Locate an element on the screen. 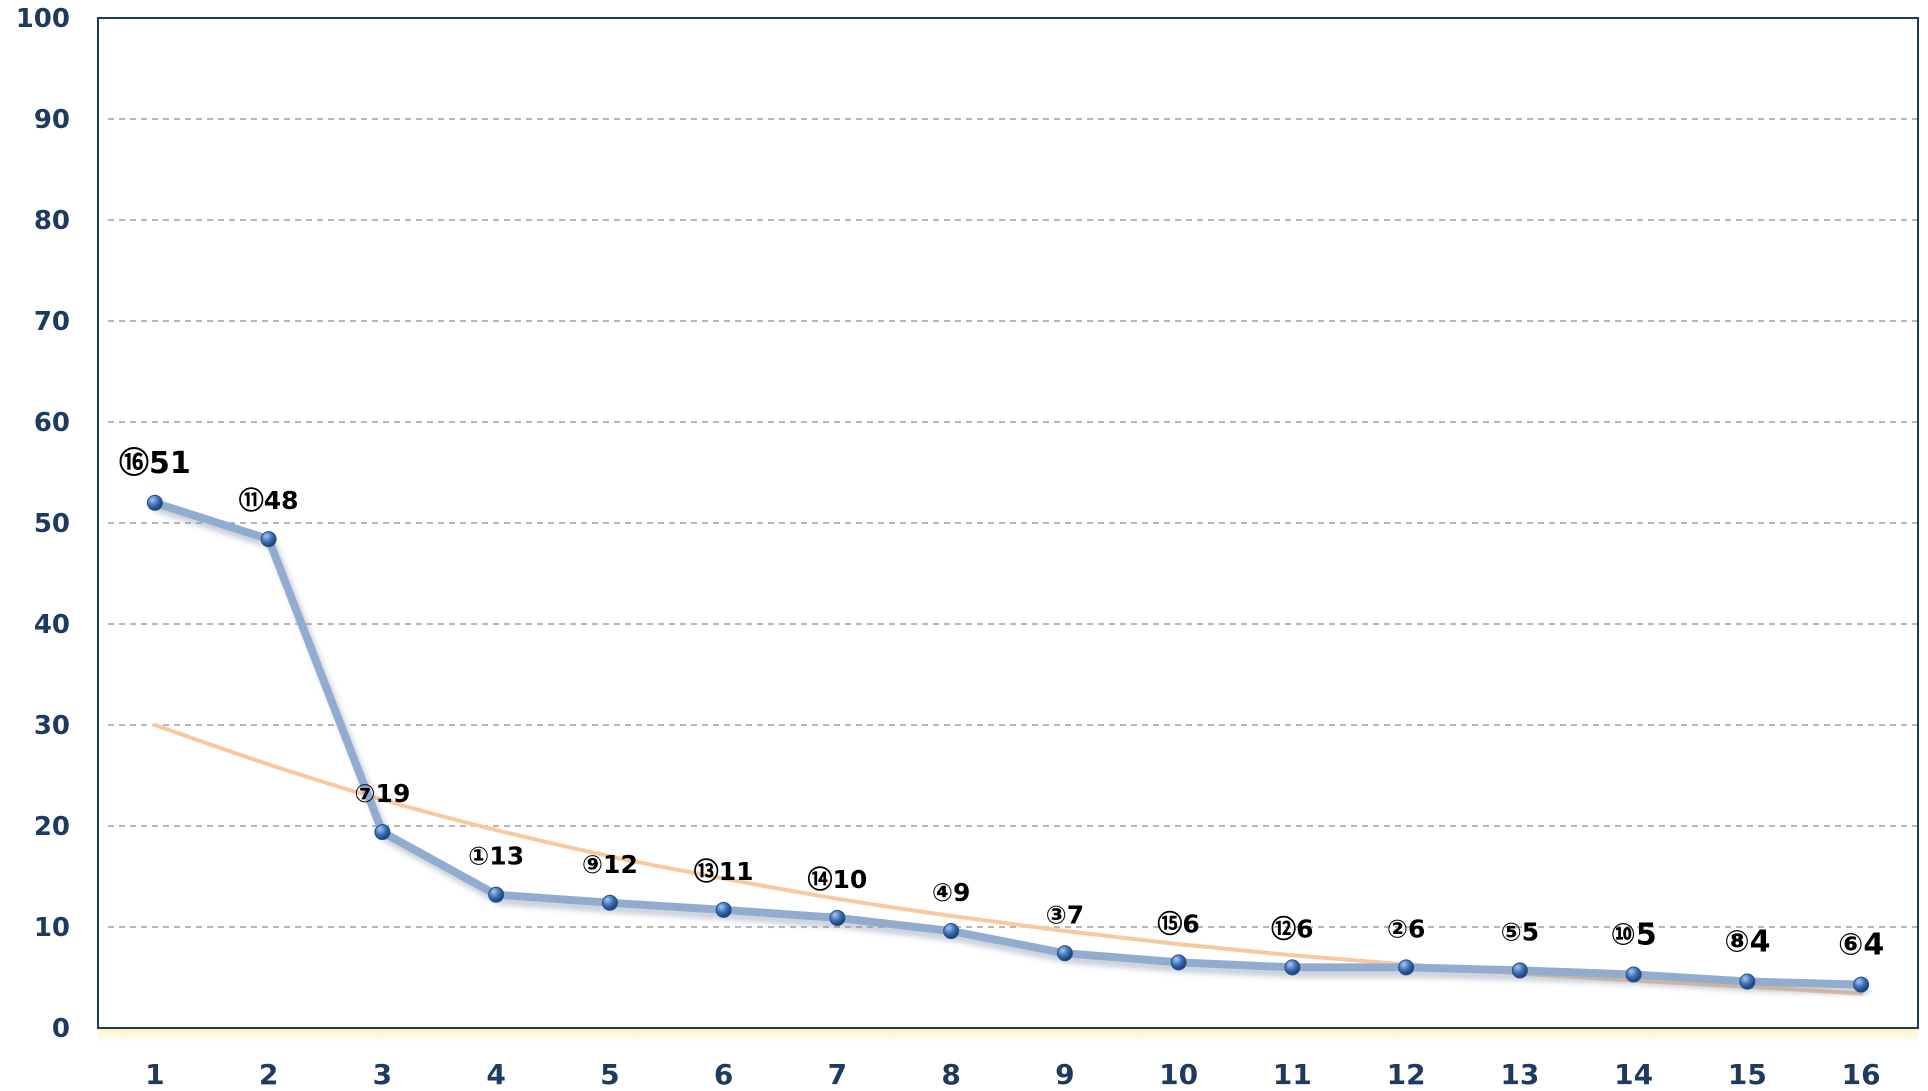 This screenshot has height=1091, width=1928. x-tick-label: 2 is located at coordinates (268, 1074).